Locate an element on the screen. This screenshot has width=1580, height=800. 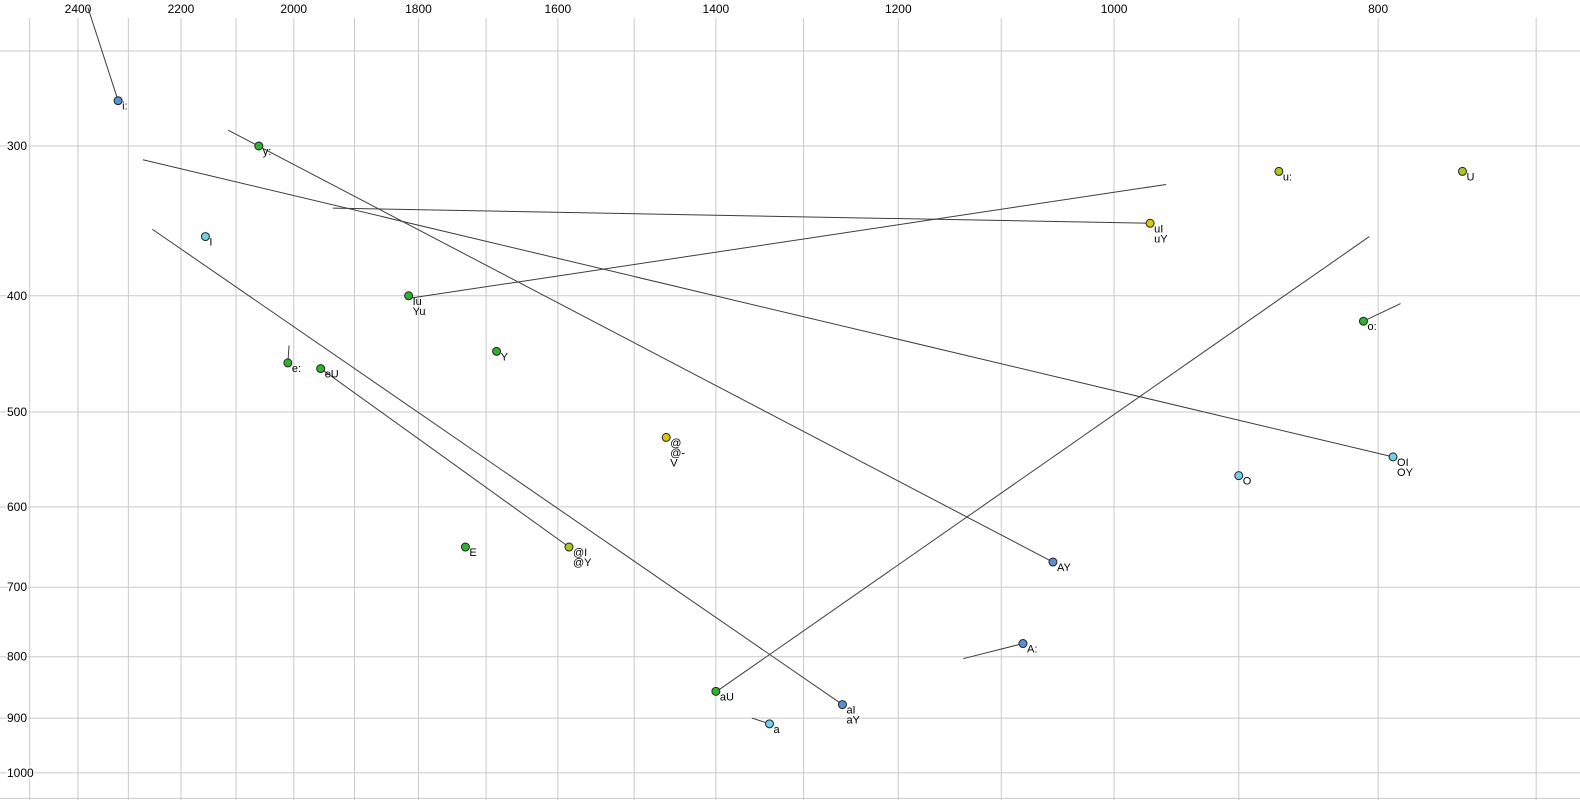
vowel-point-label: @- is located at coordinates (677, 453).